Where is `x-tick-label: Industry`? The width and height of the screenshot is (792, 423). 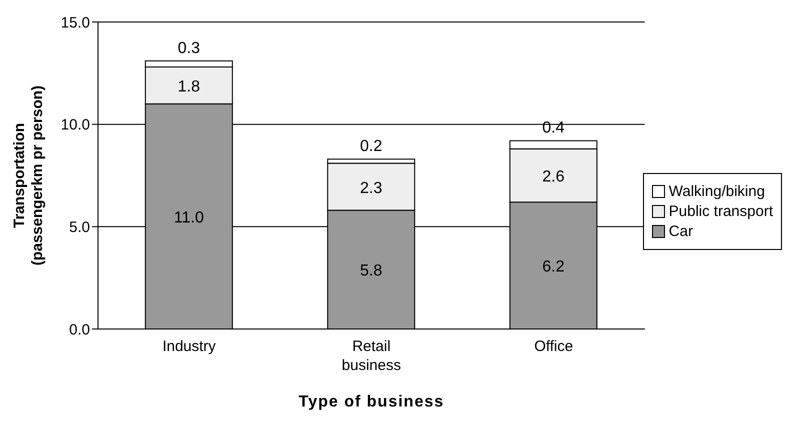
x-tick-label: Industry is located at coordinates (189, 346).